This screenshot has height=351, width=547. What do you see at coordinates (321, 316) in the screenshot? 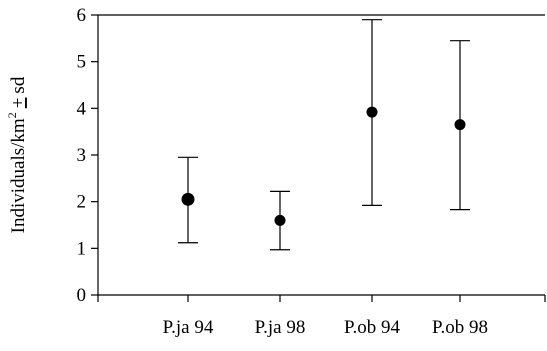
I see `x-ticks: P.ja 94 P.ja 98 P.ob 94 P.ob 98` at bounding box center [321, 316].